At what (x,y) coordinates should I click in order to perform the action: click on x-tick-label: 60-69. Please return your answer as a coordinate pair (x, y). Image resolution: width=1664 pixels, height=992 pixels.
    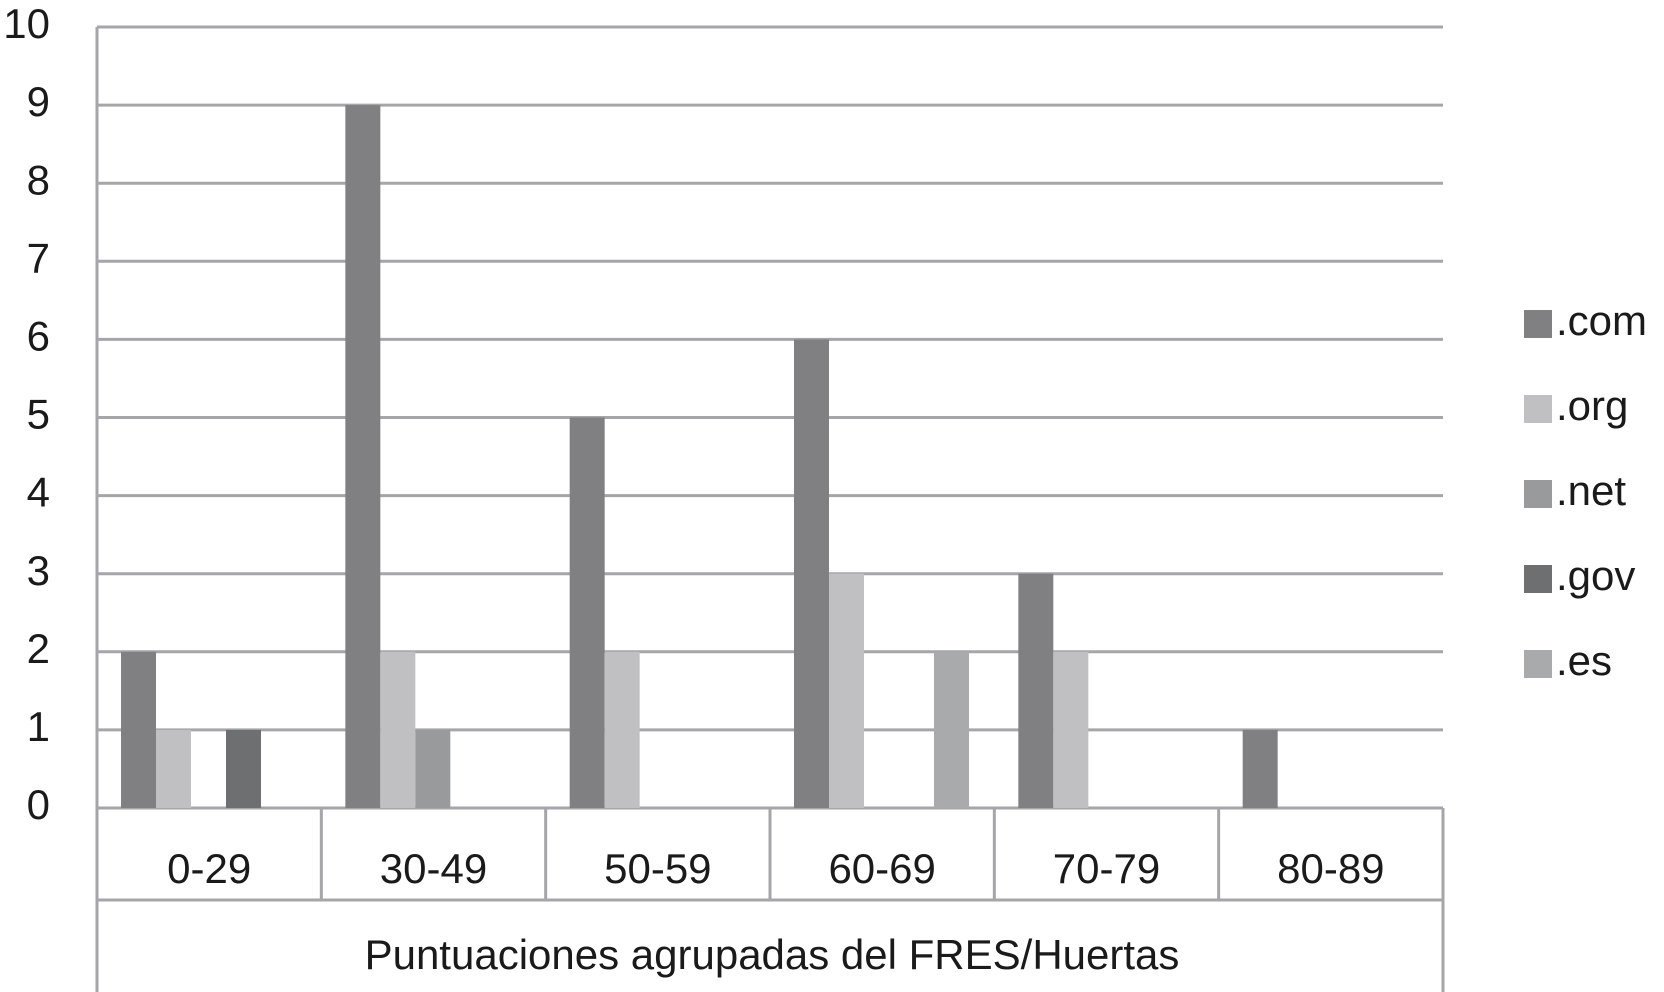
    Looking at the image, I should click on (881, 868).